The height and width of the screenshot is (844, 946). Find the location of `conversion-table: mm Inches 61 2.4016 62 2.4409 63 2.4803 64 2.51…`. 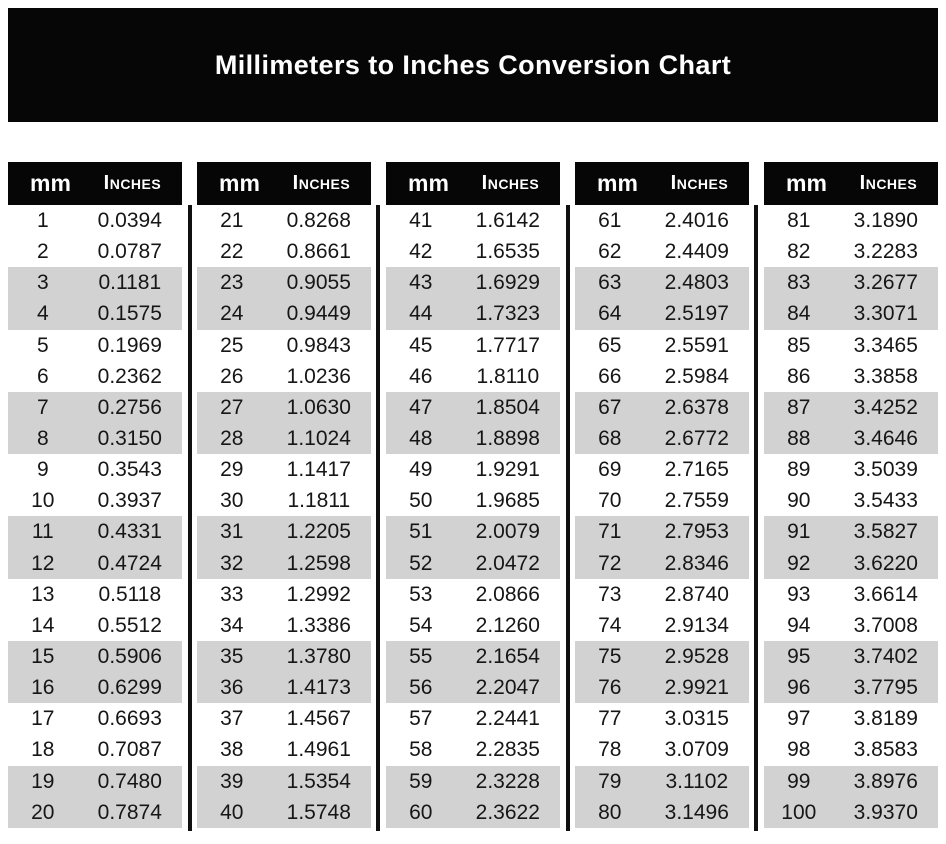

conversion-table: mm Inches 61 2.4016 62 2.4409 63 2.4803 64 2.51… is located at coordinates (662, 495).